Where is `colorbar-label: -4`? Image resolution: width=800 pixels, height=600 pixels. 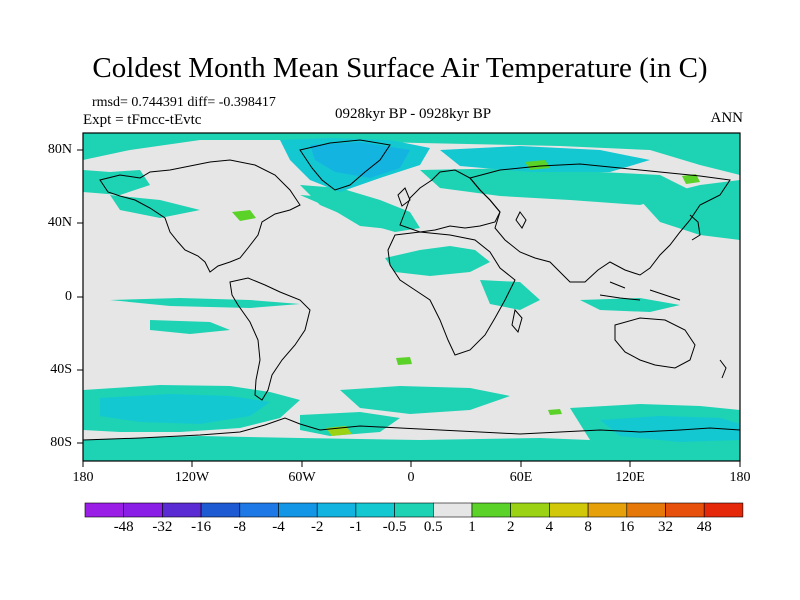
colorbar-label: -4 is located at coordinates (278, 527).